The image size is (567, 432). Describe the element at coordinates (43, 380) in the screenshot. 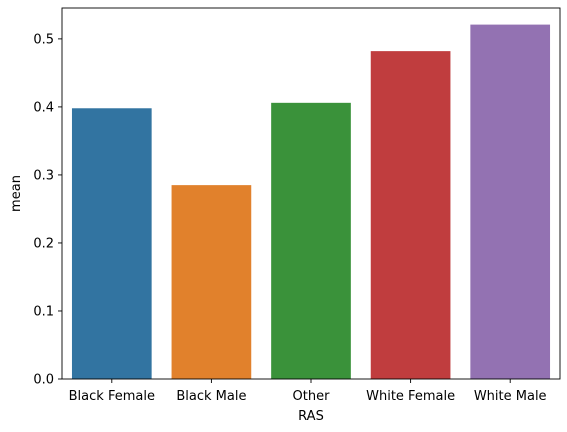

I see `y-tick-label: 0.0` at that location.